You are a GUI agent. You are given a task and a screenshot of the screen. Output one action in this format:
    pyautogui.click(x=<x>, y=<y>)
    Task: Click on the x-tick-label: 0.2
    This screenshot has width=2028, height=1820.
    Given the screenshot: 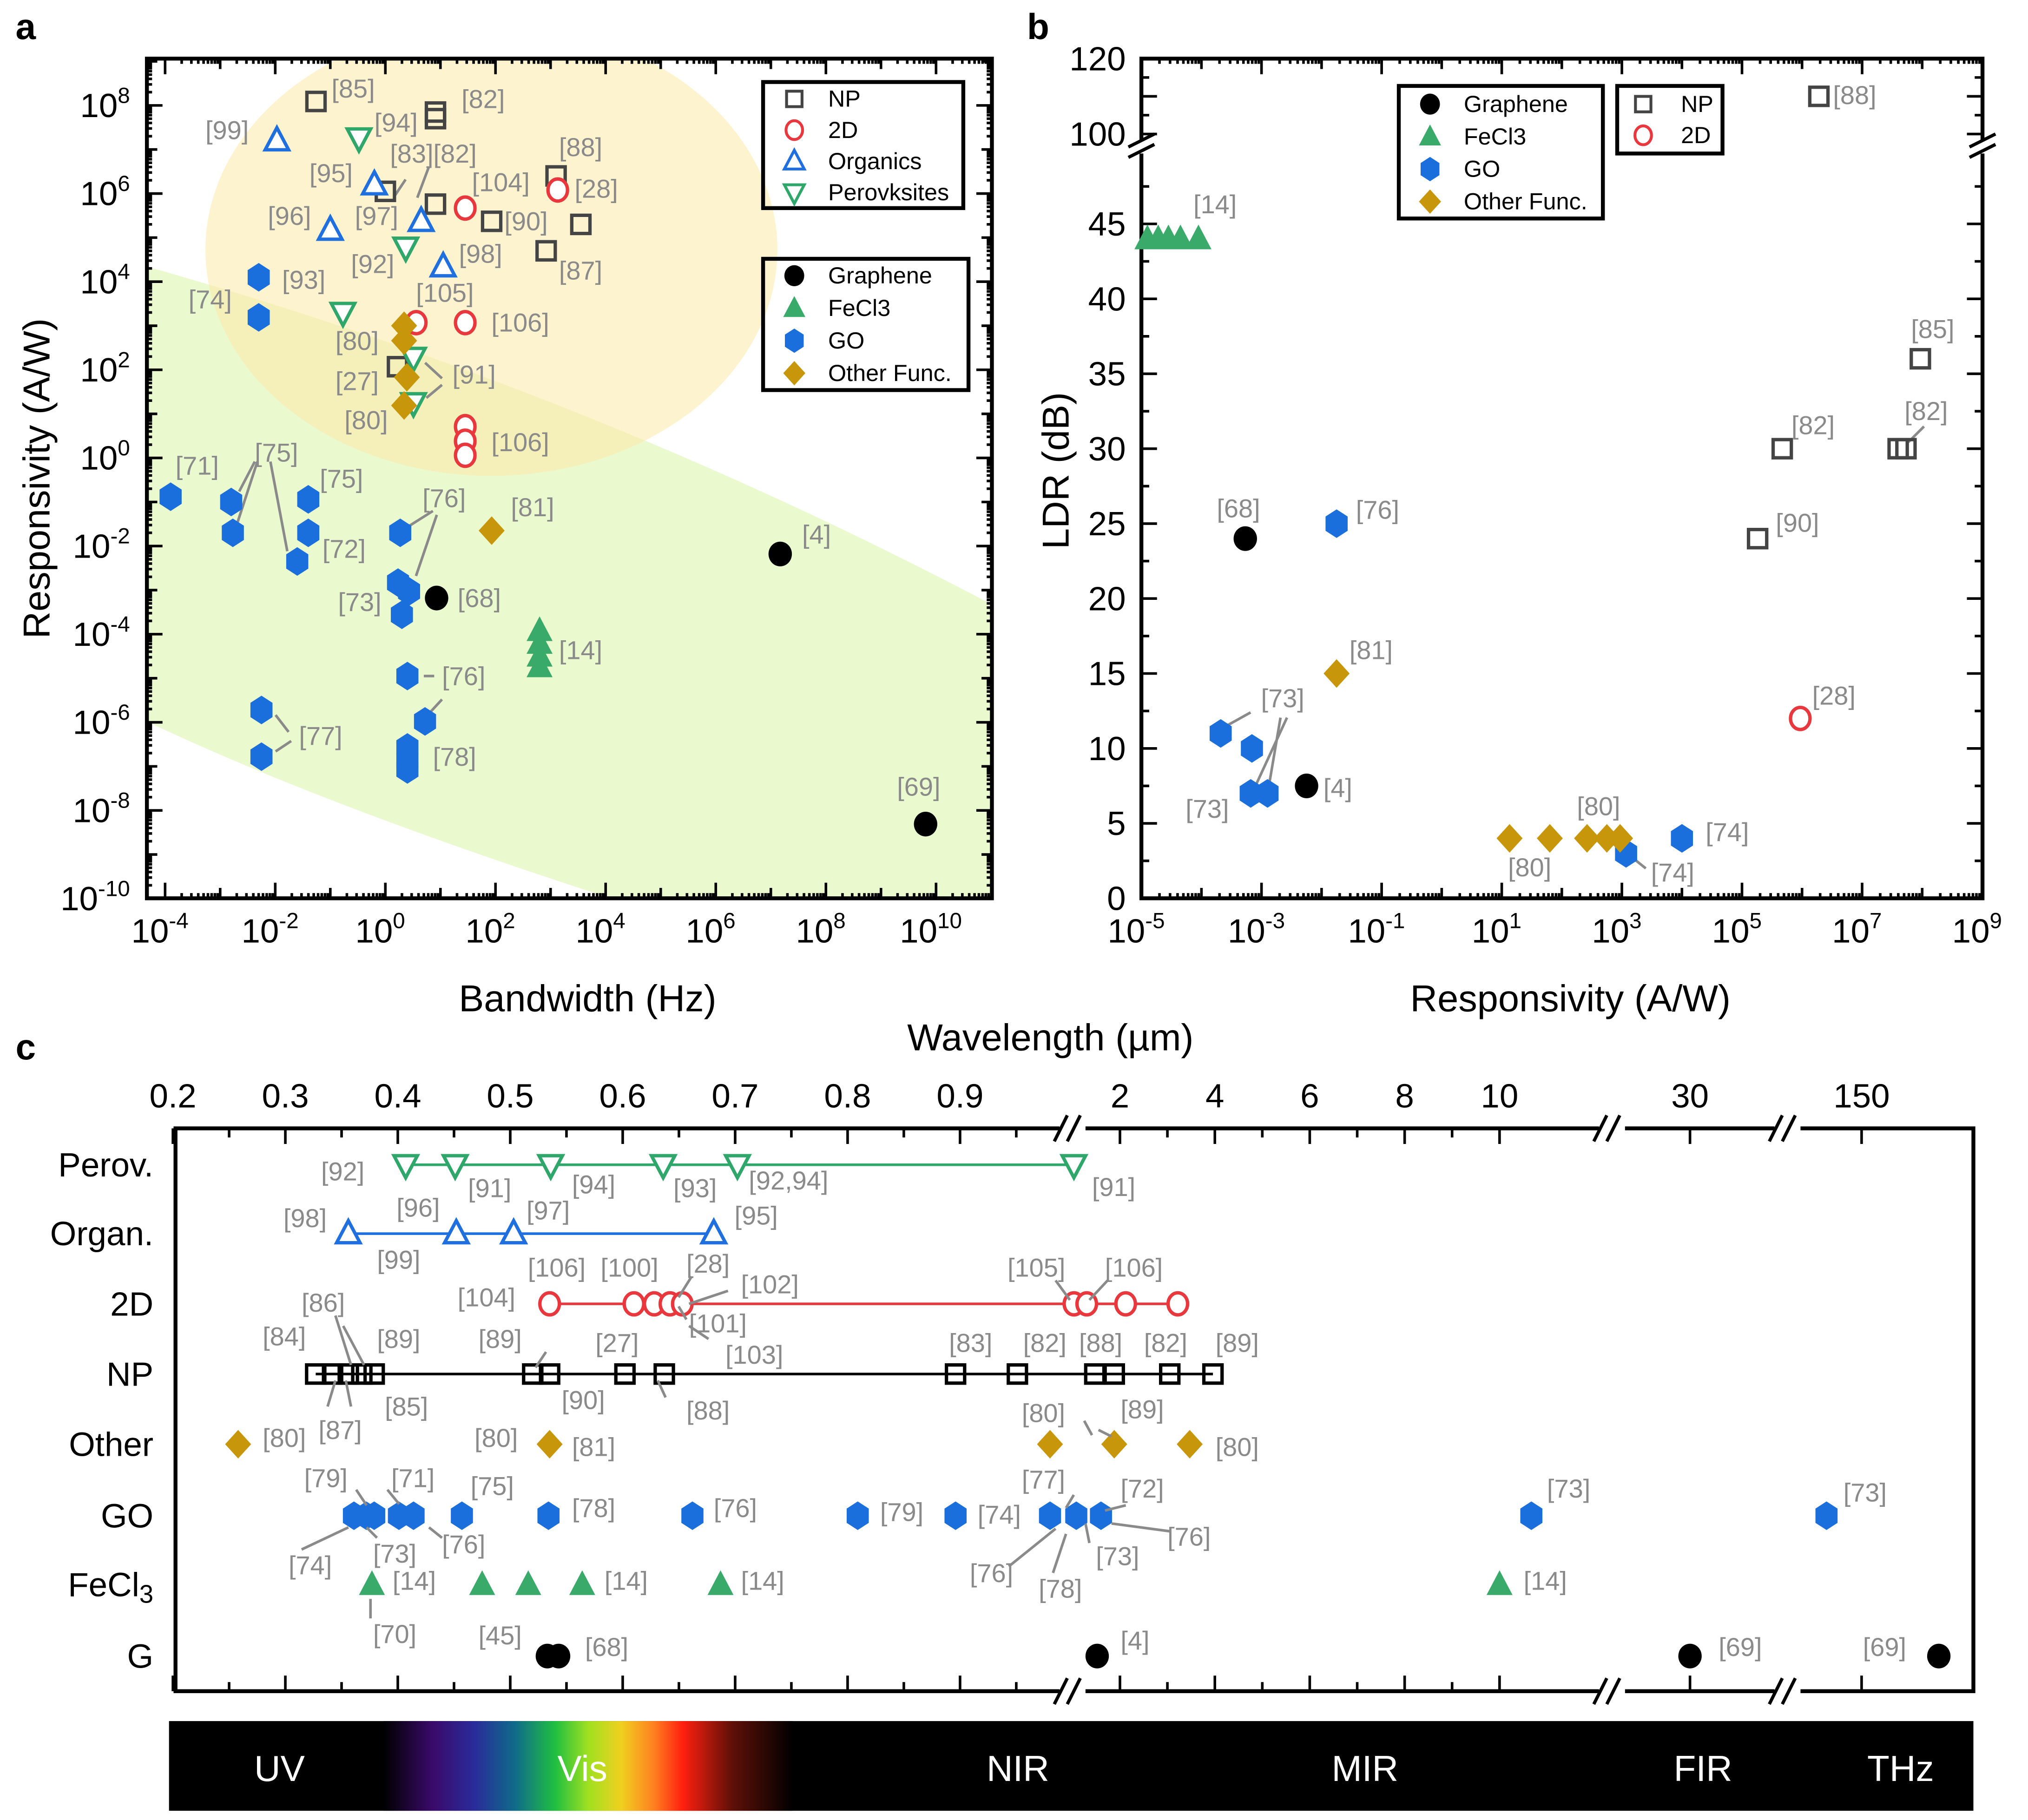 What is the action you would take?
    pyautogui.click(x=173, y=1096)
    